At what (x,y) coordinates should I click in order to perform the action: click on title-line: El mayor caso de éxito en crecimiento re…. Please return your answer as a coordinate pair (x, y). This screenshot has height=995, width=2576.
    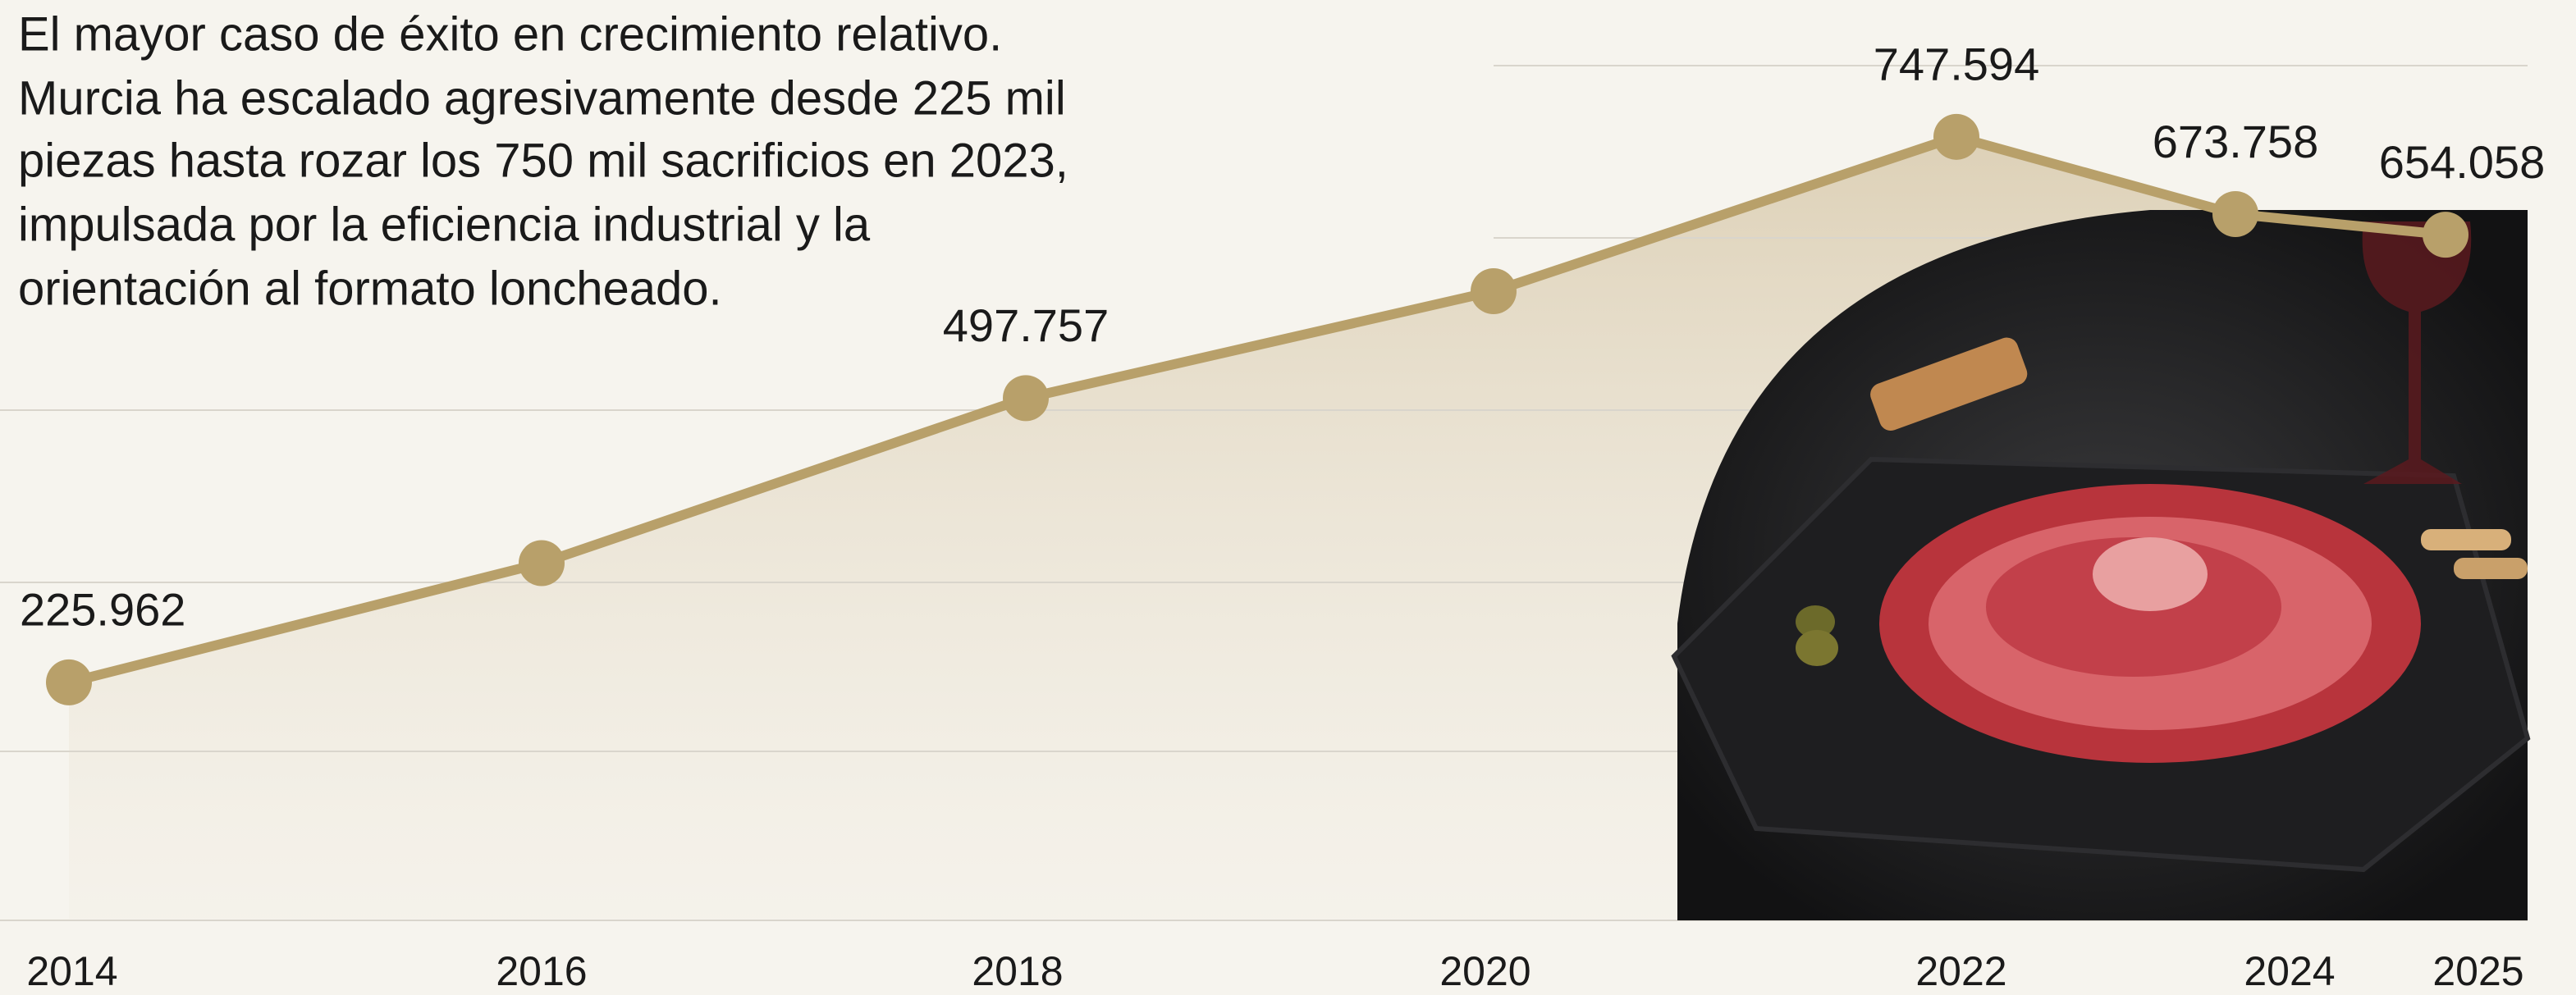
    Looking at the image, I should click on (510, 34).